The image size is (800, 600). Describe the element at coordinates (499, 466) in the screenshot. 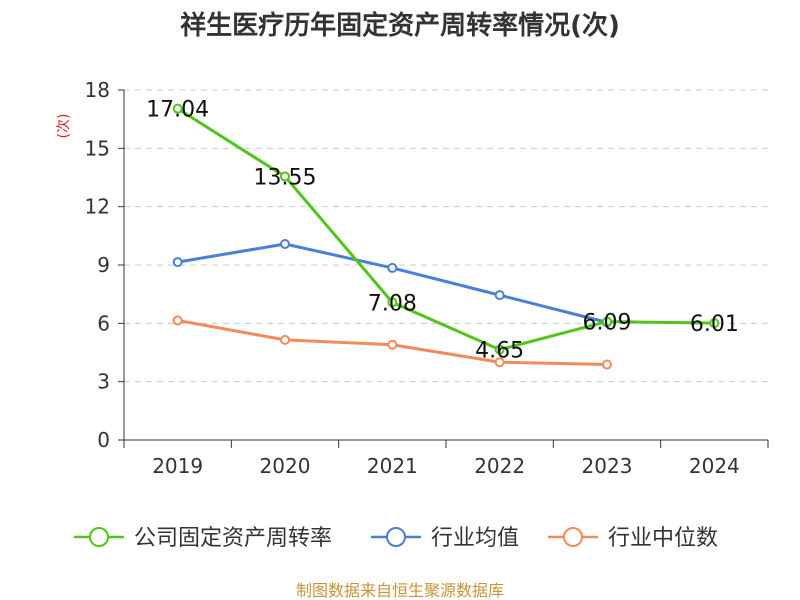

I see `x-tick-label-2022: 2022` at that location.